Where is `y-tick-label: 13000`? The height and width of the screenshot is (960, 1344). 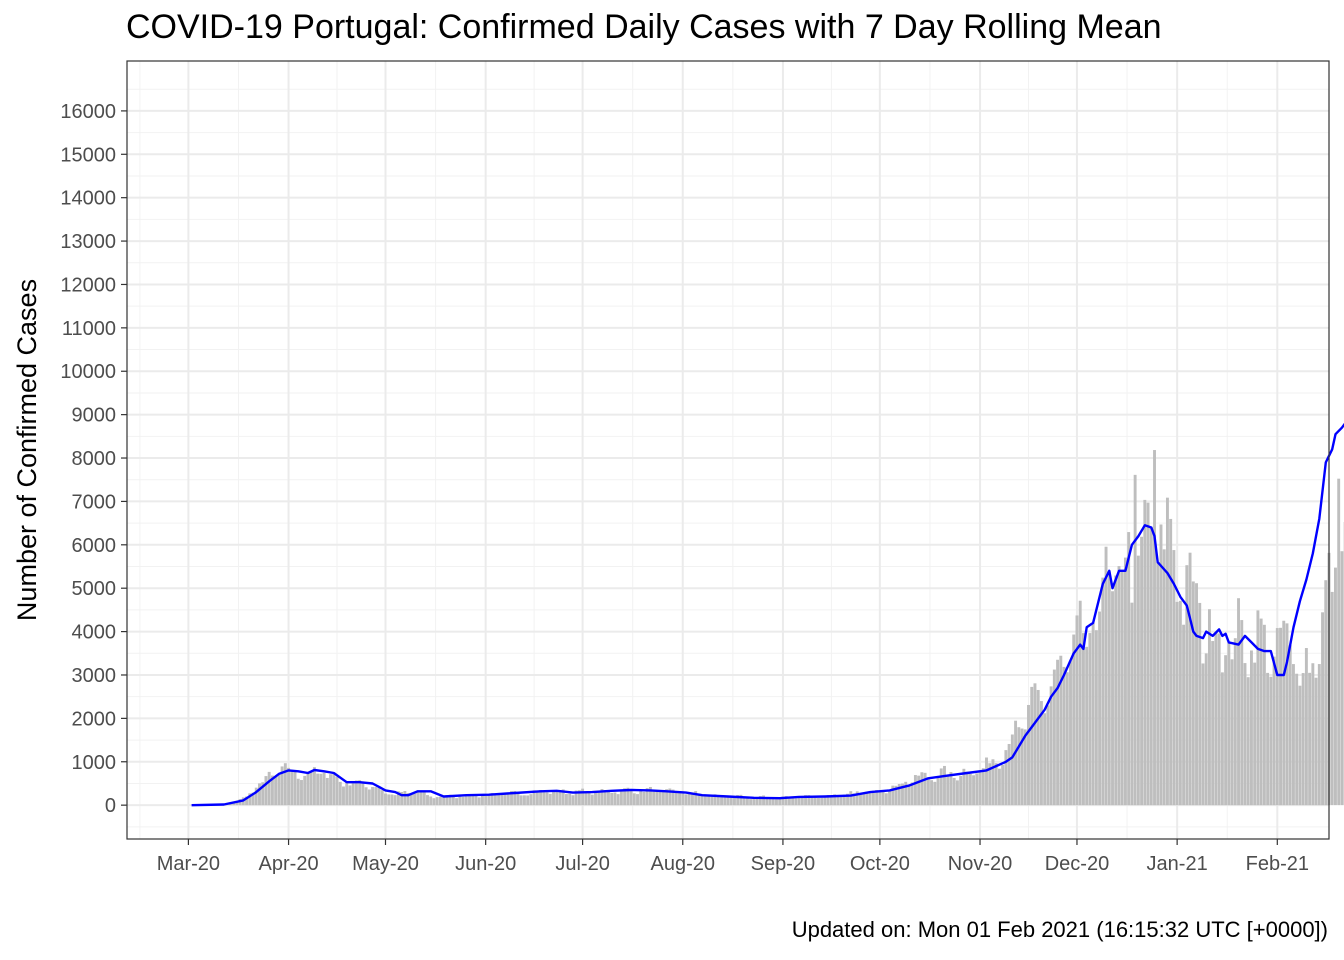
y-tick-label: 13000 is located at coordinates (88, 242).